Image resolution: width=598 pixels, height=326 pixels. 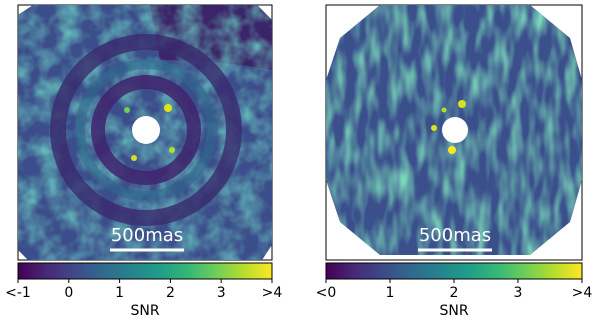 I want to click on colorbar-tick-label: <-1, so click(x=18, y=293).